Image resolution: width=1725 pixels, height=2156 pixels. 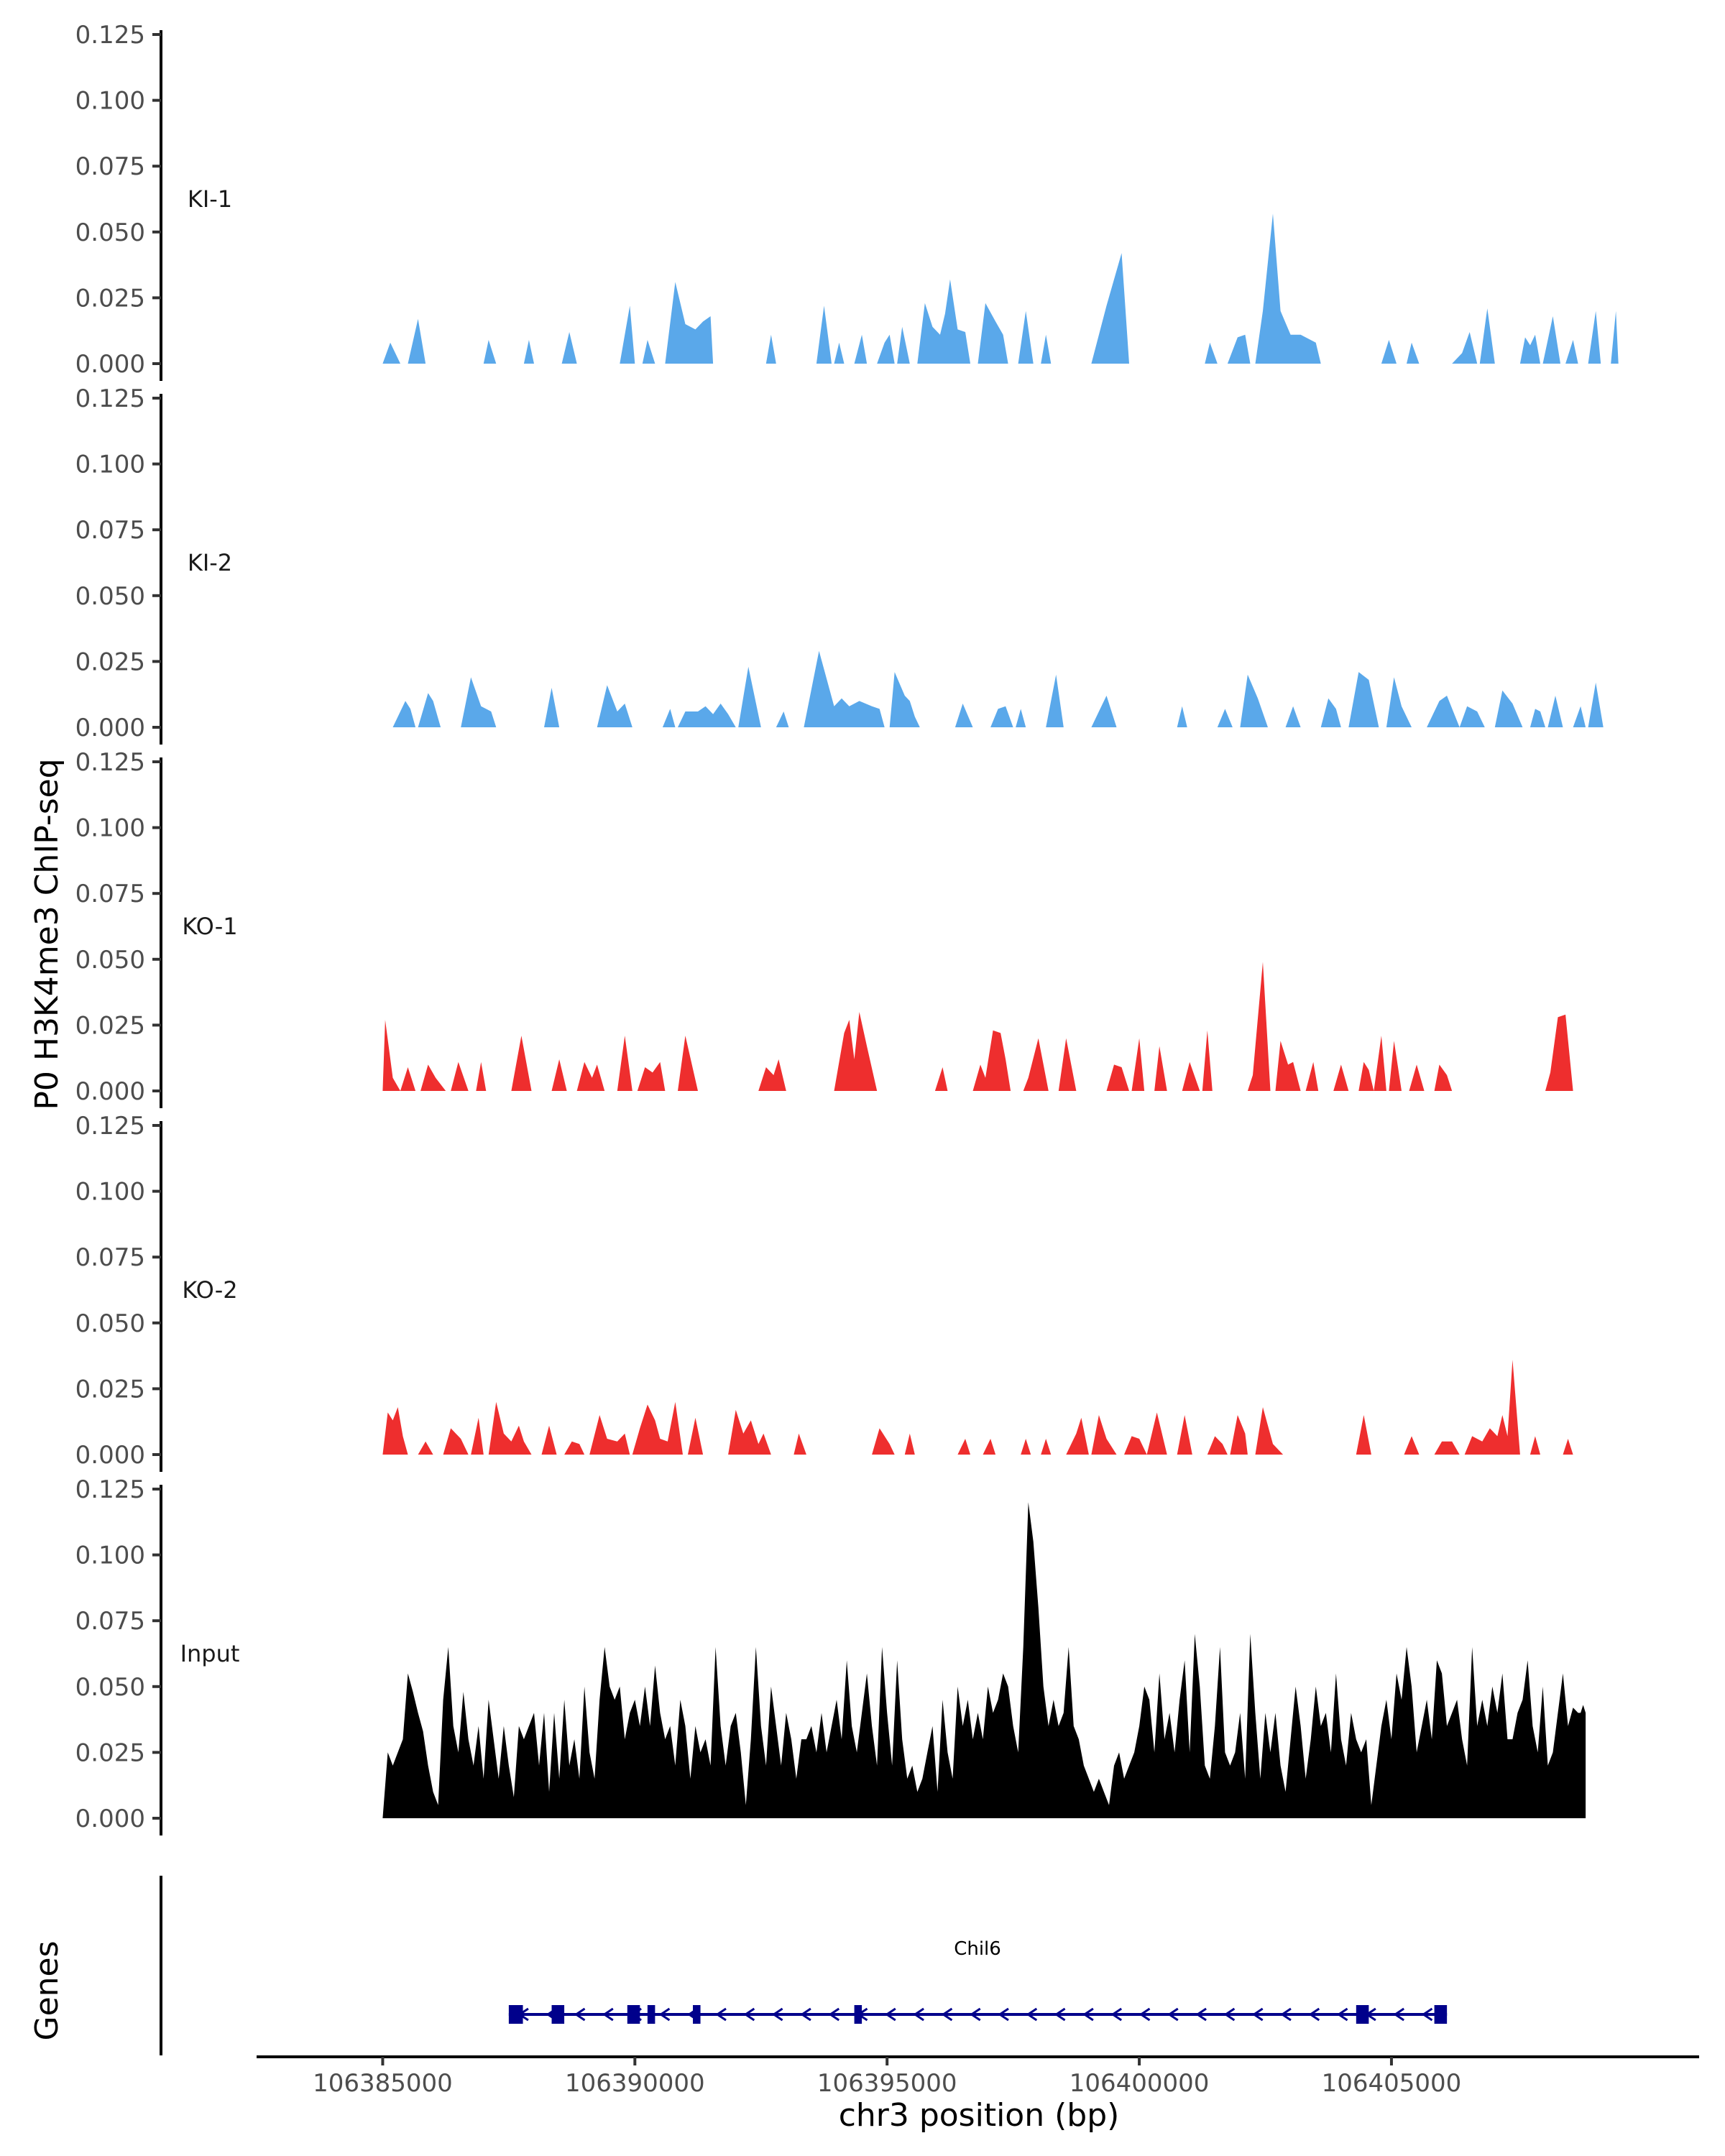 What do you see at coordinates (47, 1990) in the screenshot?
I see `gene-track-title: Genes` at bounding box center [47, 1990].